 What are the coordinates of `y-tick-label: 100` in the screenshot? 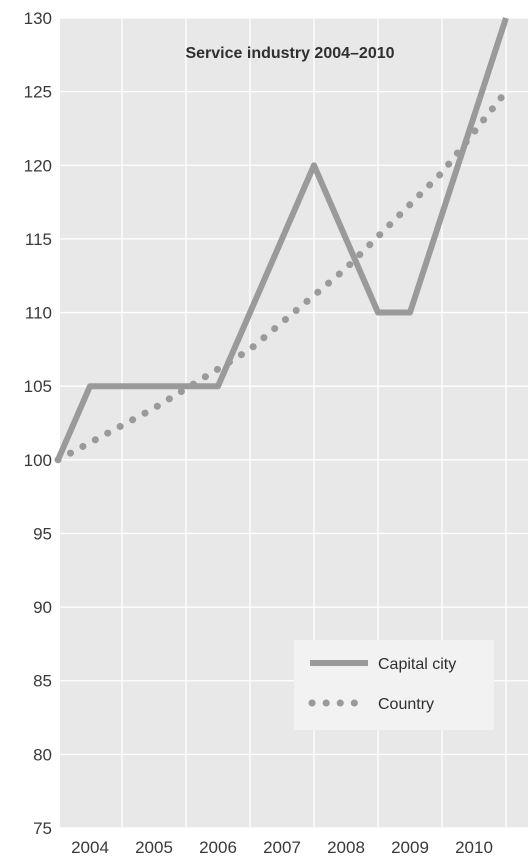 It's located at (38, 460).